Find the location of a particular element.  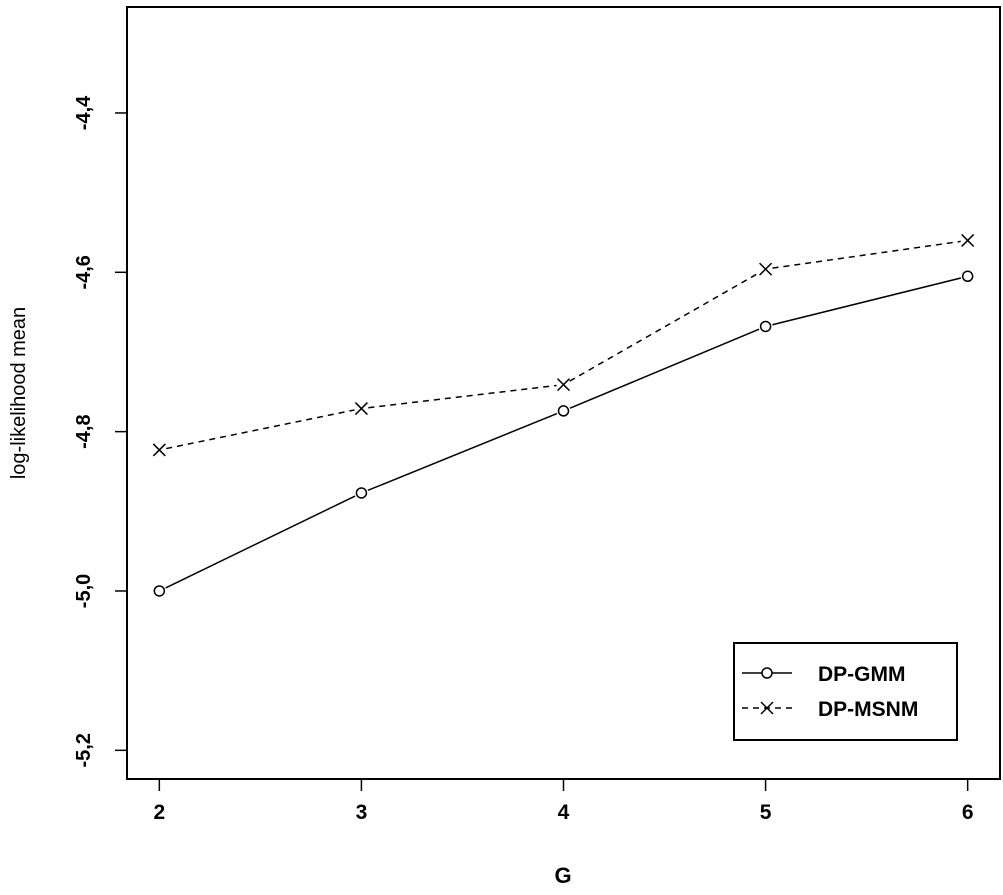

y-axis-label: log-likelihood mean is located at coordinates (19, 393).